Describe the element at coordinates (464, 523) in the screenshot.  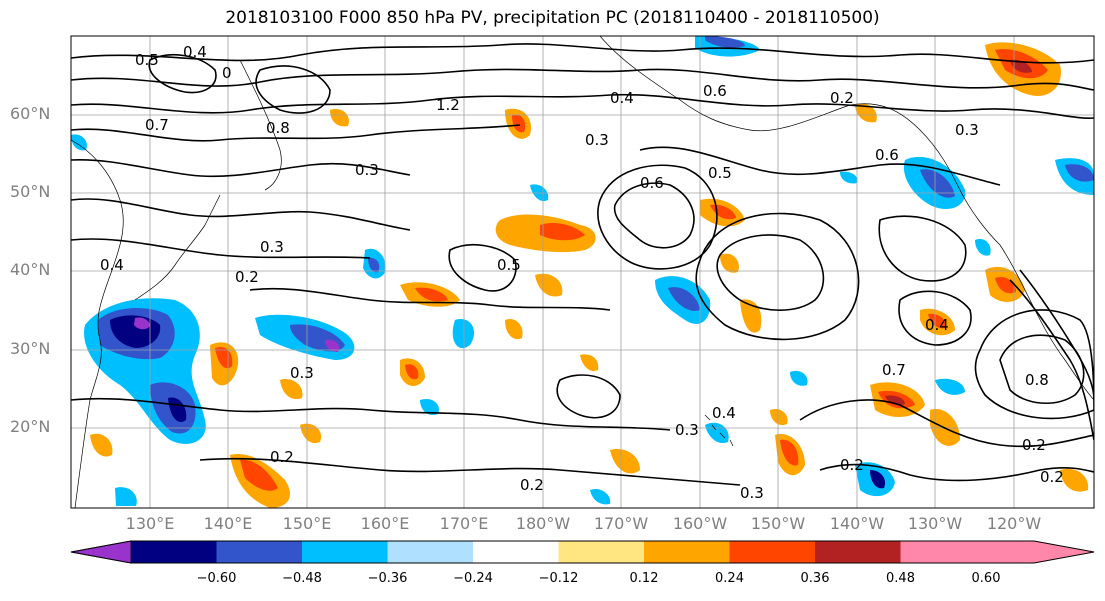
I see `lon-label: 170°E` at that location.